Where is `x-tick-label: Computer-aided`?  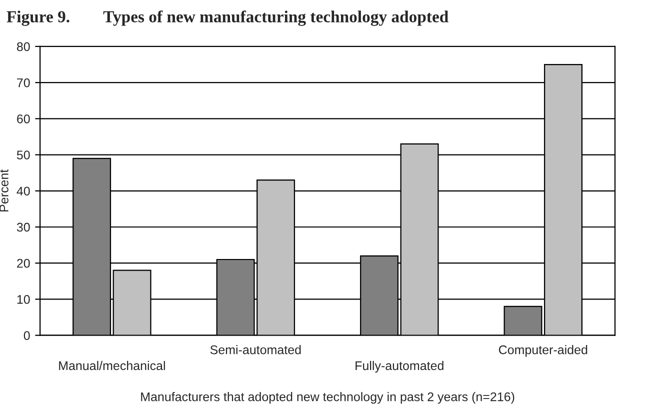 x-tick-label: Computer-aided is located at coordinates (543, 351).